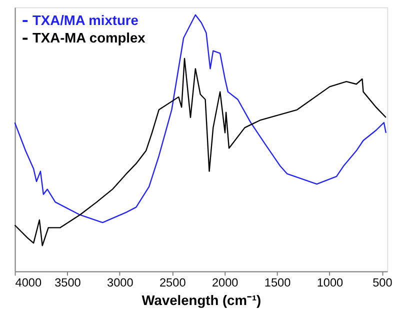 The image size is (400, 326). What do you see at coordinates (172, 283) in the screenshot?
I see `x-tick-label: 2500` at bounding box center [172, 283].